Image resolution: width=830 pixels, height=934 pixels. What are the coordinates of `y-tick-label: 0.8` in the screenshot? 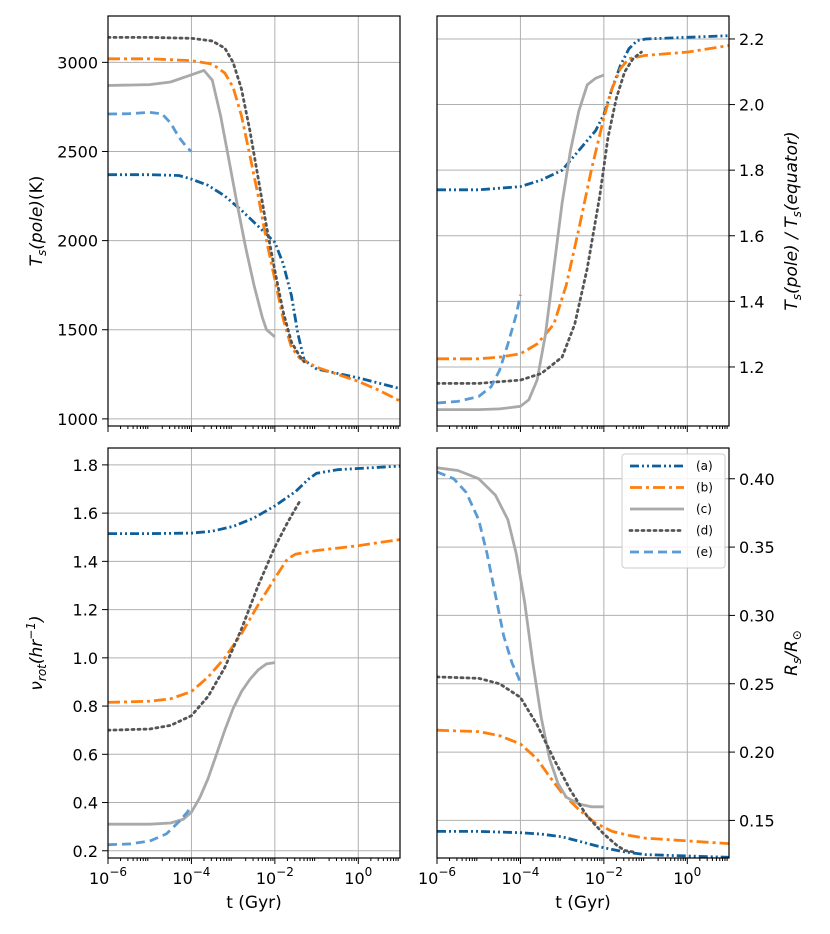 It's located at (85, 706).